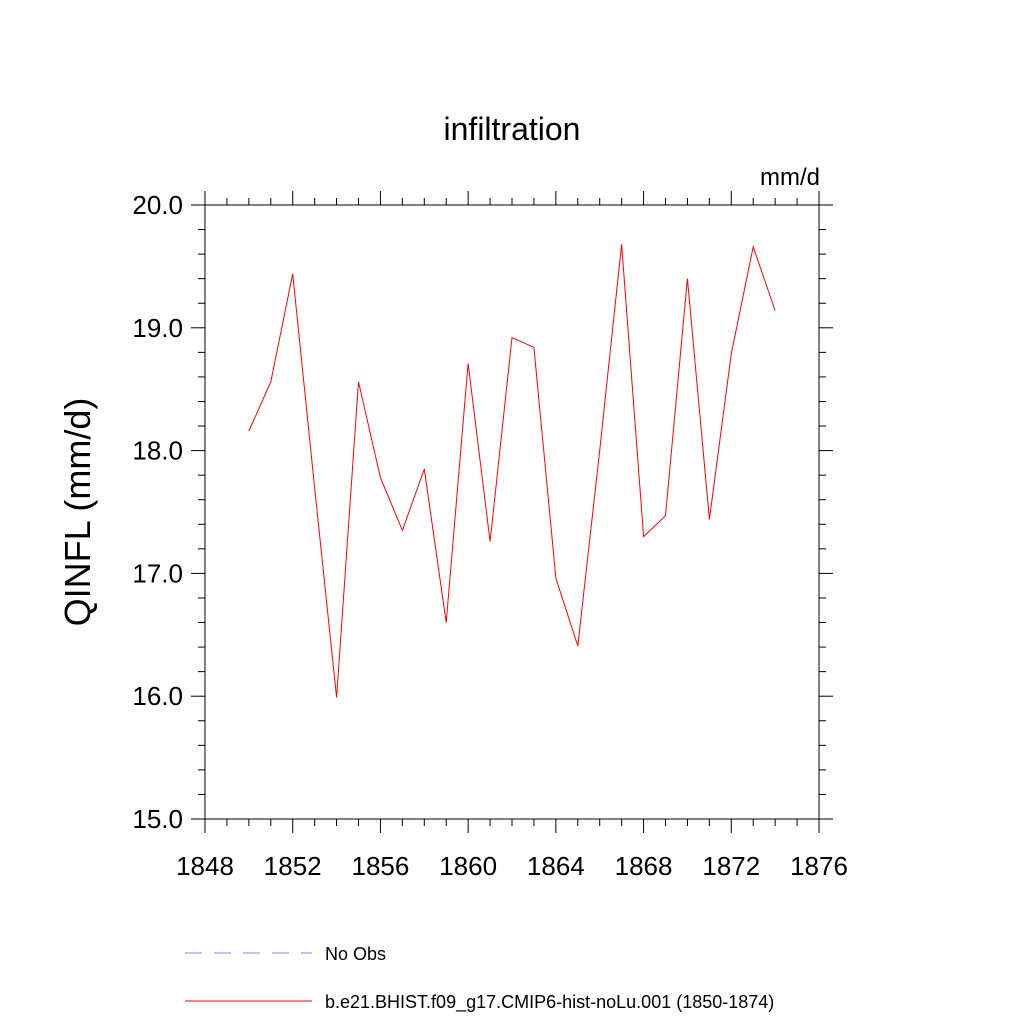 The height and width of the screenshot is (1024, 1024). What do you see at coordinates (157, 696) in the screenshot?
I see `y-tick-label: 16.0` at bounding box center [157, 696].